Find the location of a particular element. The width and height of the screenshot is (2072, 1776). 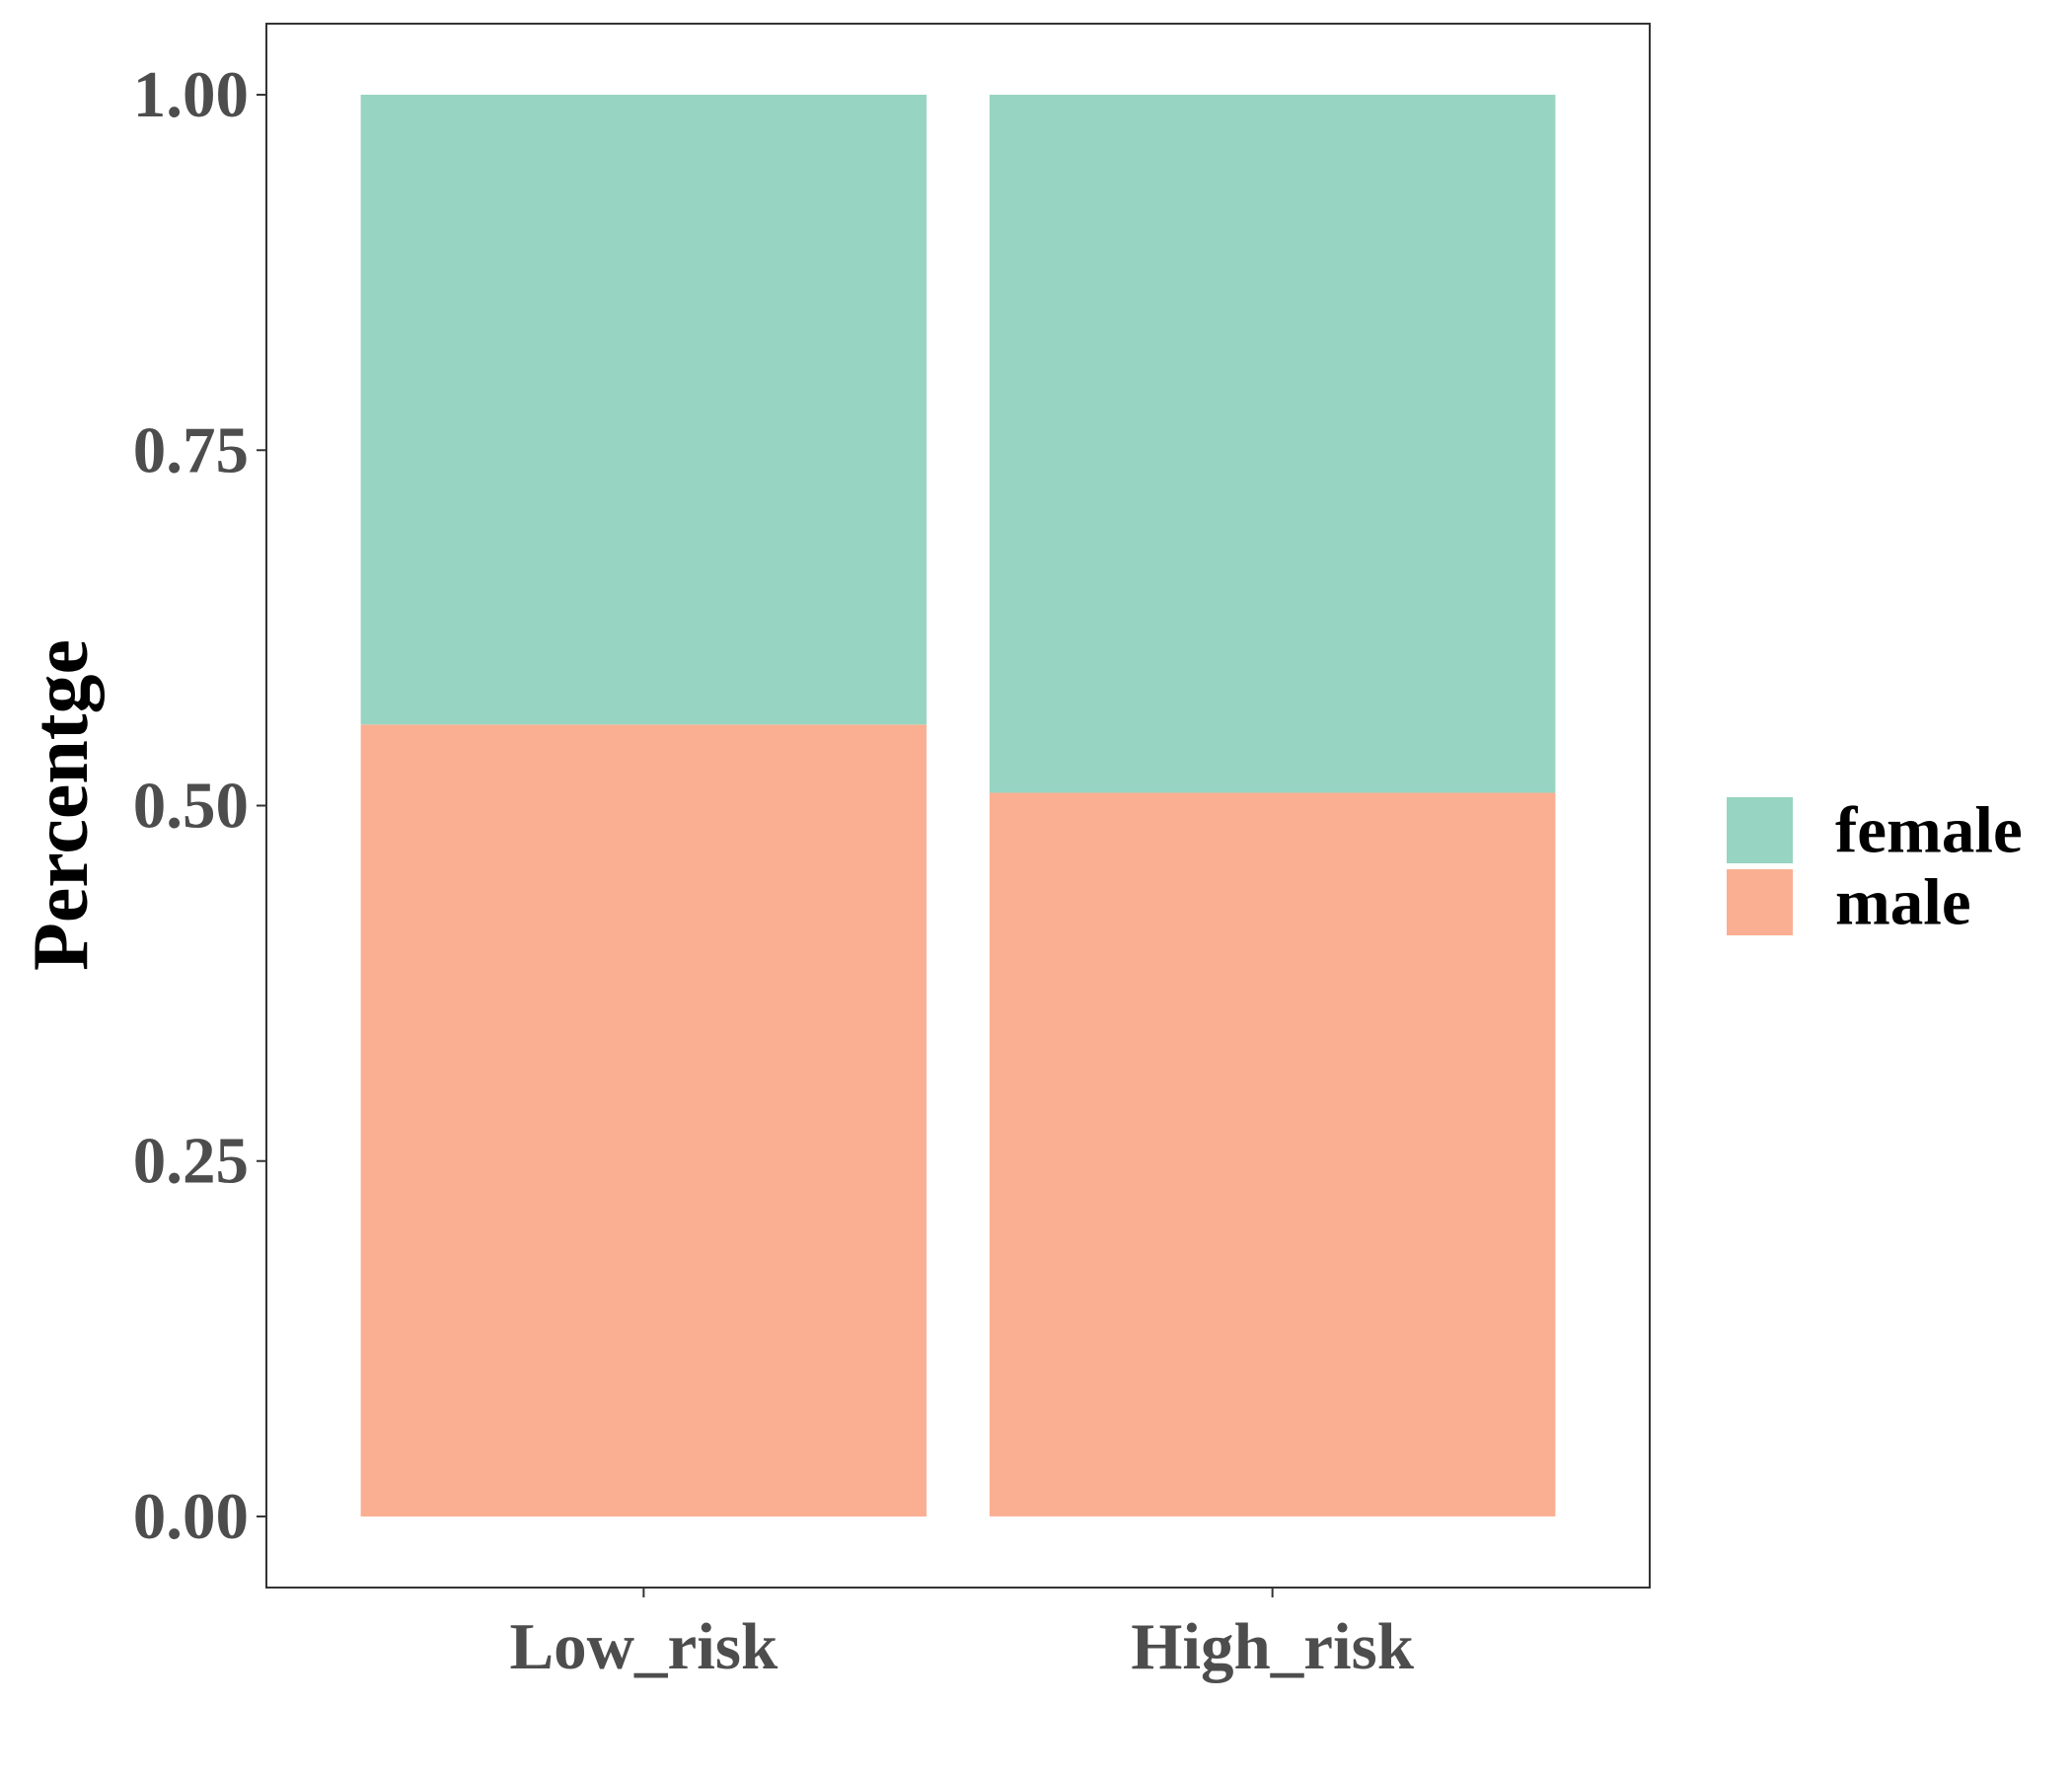

legend-label-male: male is located at coordinates (1903, 903).